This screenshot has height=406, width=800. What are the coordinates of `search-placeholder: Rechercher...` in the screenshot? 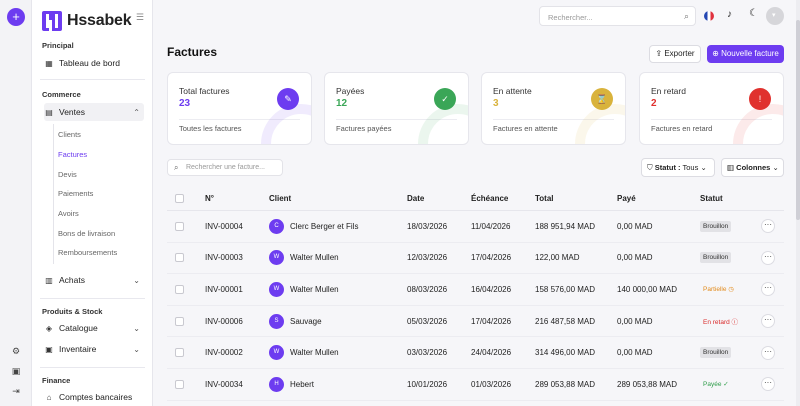 It's located at (570, 17).